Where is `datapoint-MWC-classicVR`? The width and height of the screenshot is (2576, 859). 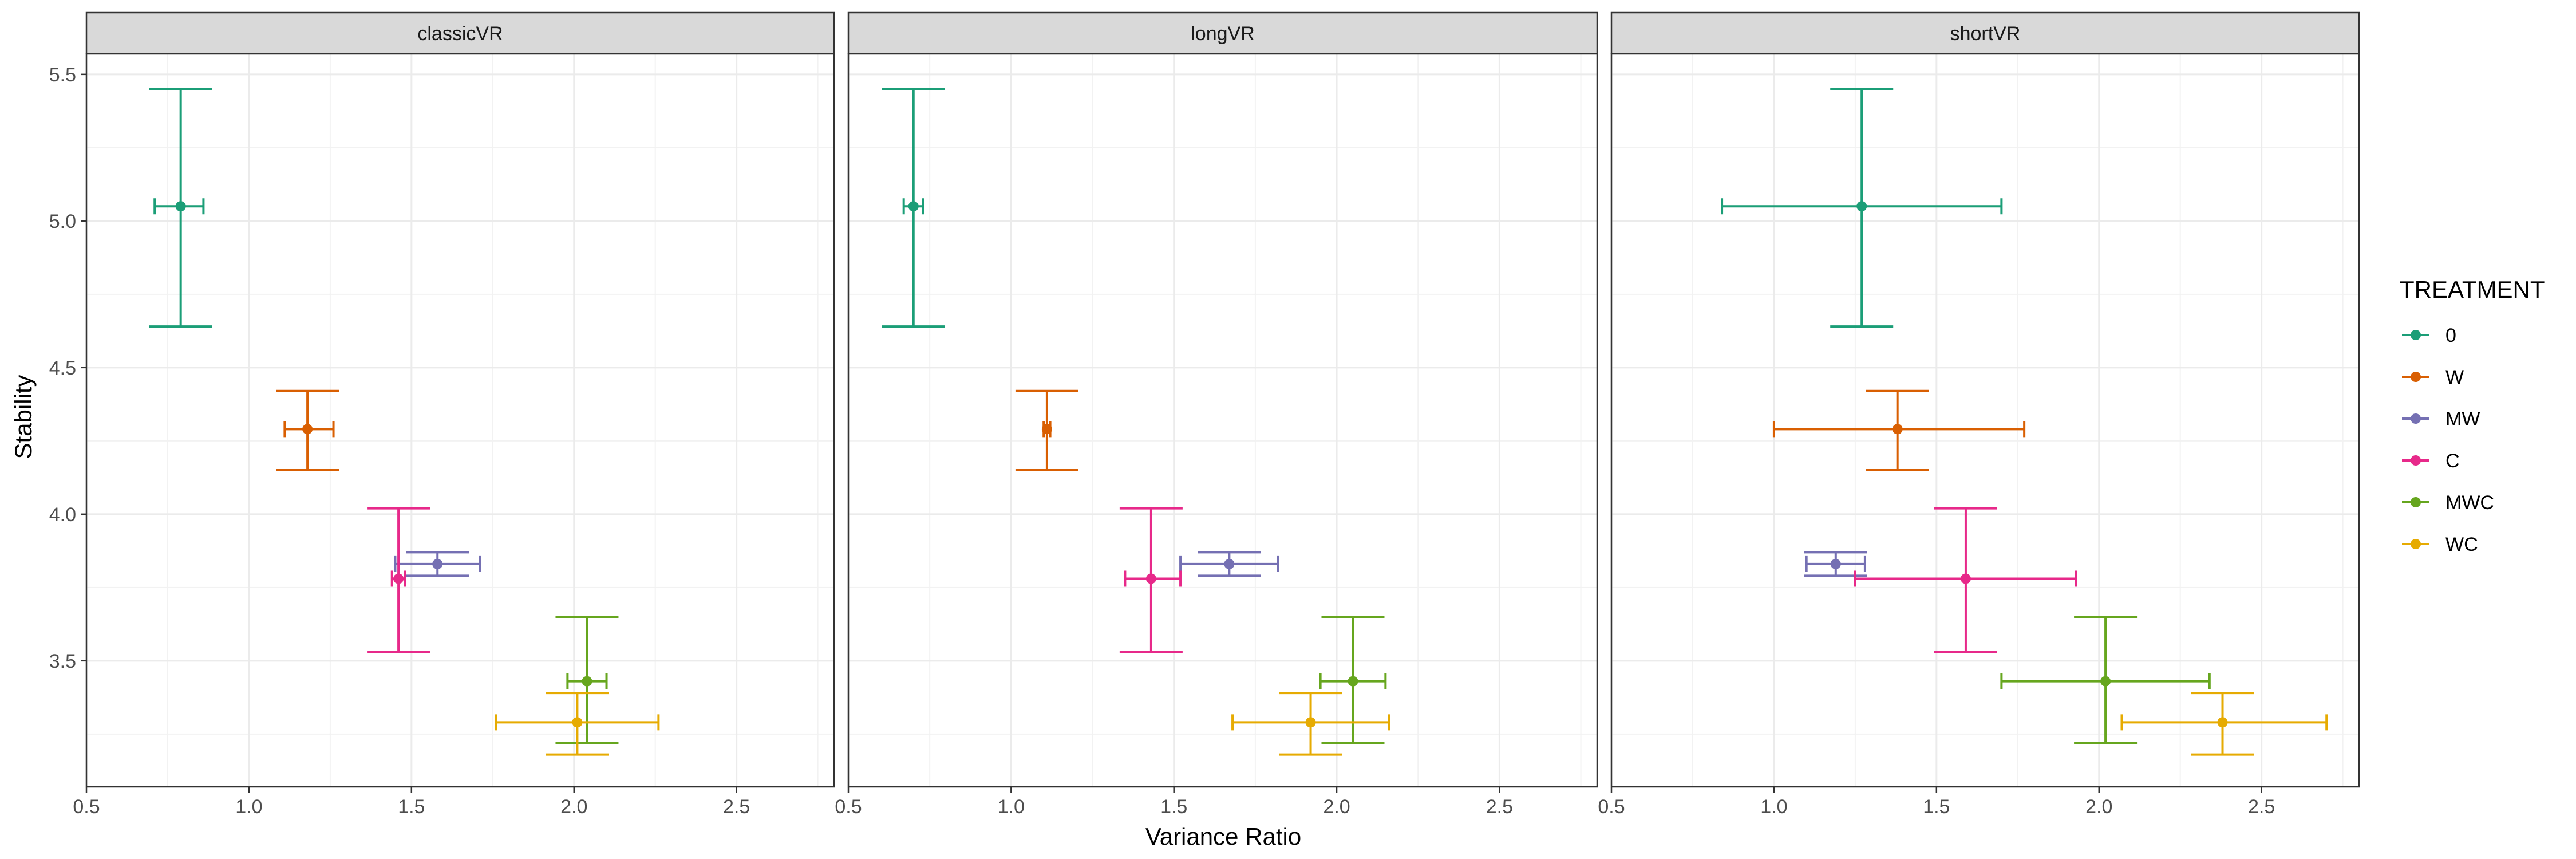
datapoint-MWC-classicVR is located at coordinates (587, 680).